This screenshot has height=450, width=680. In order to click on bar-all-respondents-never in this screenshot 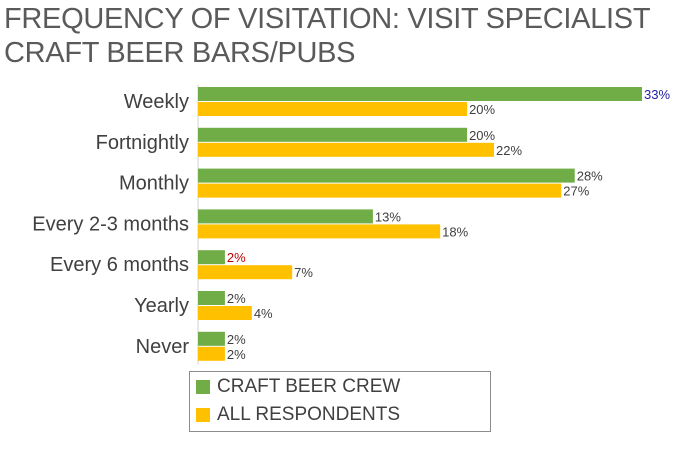, I will do `click(211, 353)`.